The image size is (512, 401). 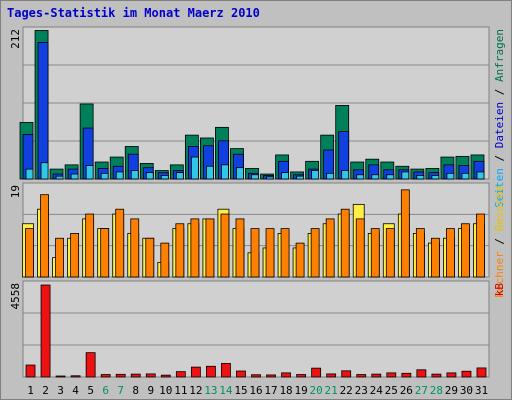 What do you see at coordinates (499, 290) in the screenshot?
I see `side-label-part: kB` at bounding box center [499, 290].